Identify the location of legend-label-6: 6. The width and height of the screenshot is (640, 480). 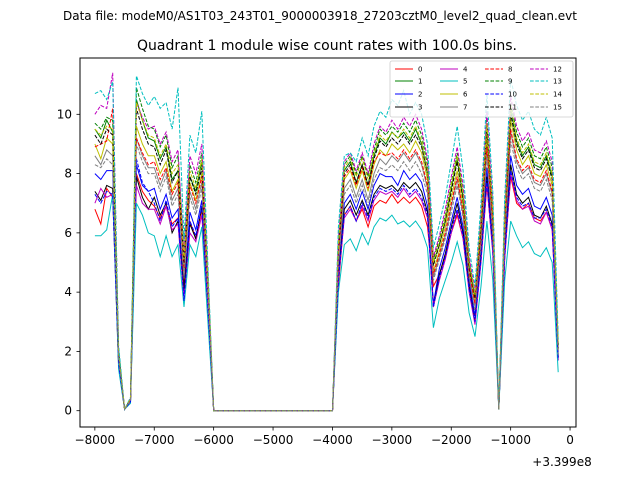
(465, 95).